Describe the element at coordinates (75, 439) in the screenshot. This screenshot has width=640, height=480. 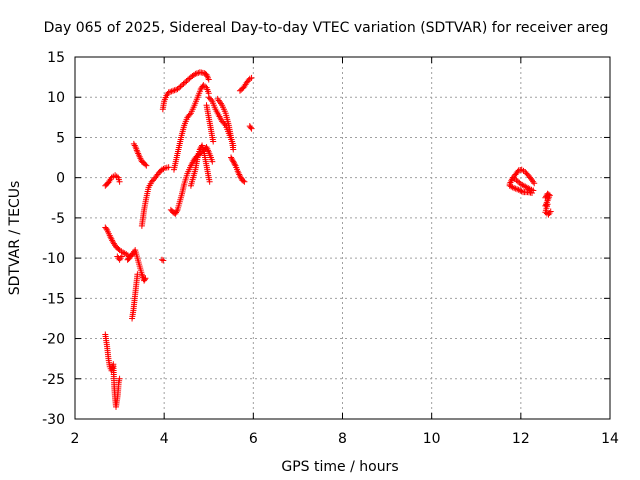
I see `x-tick-label: 2` at that location.